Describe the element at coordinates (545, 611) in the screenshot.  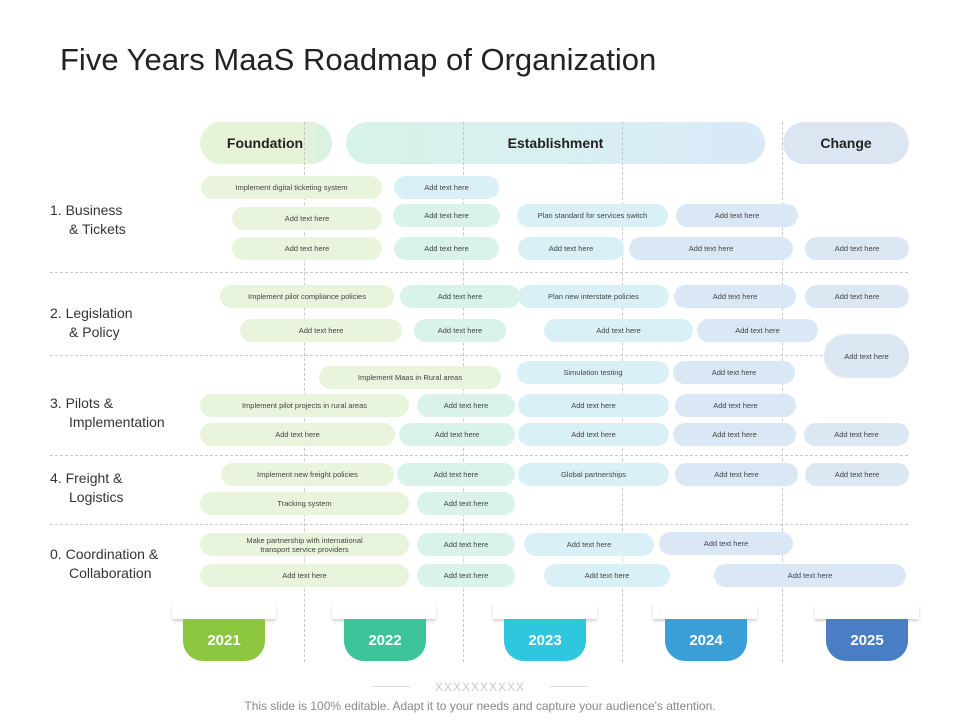
I see `year-tab-2023` at that location.